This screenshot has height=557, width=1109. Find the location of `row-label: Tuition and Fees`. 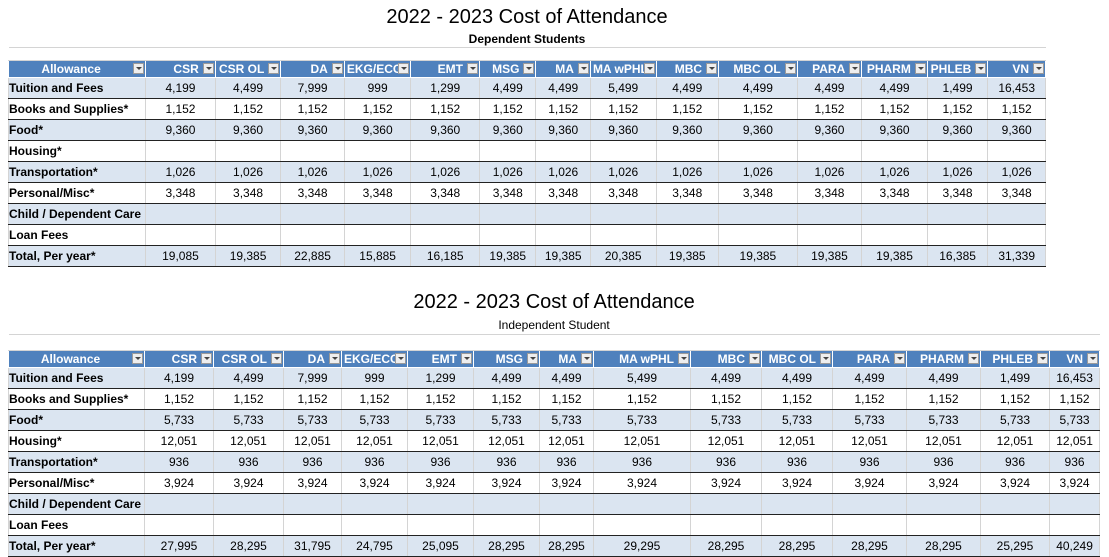

row-label: Tuition and Fees is located at coordinates (76, 378).